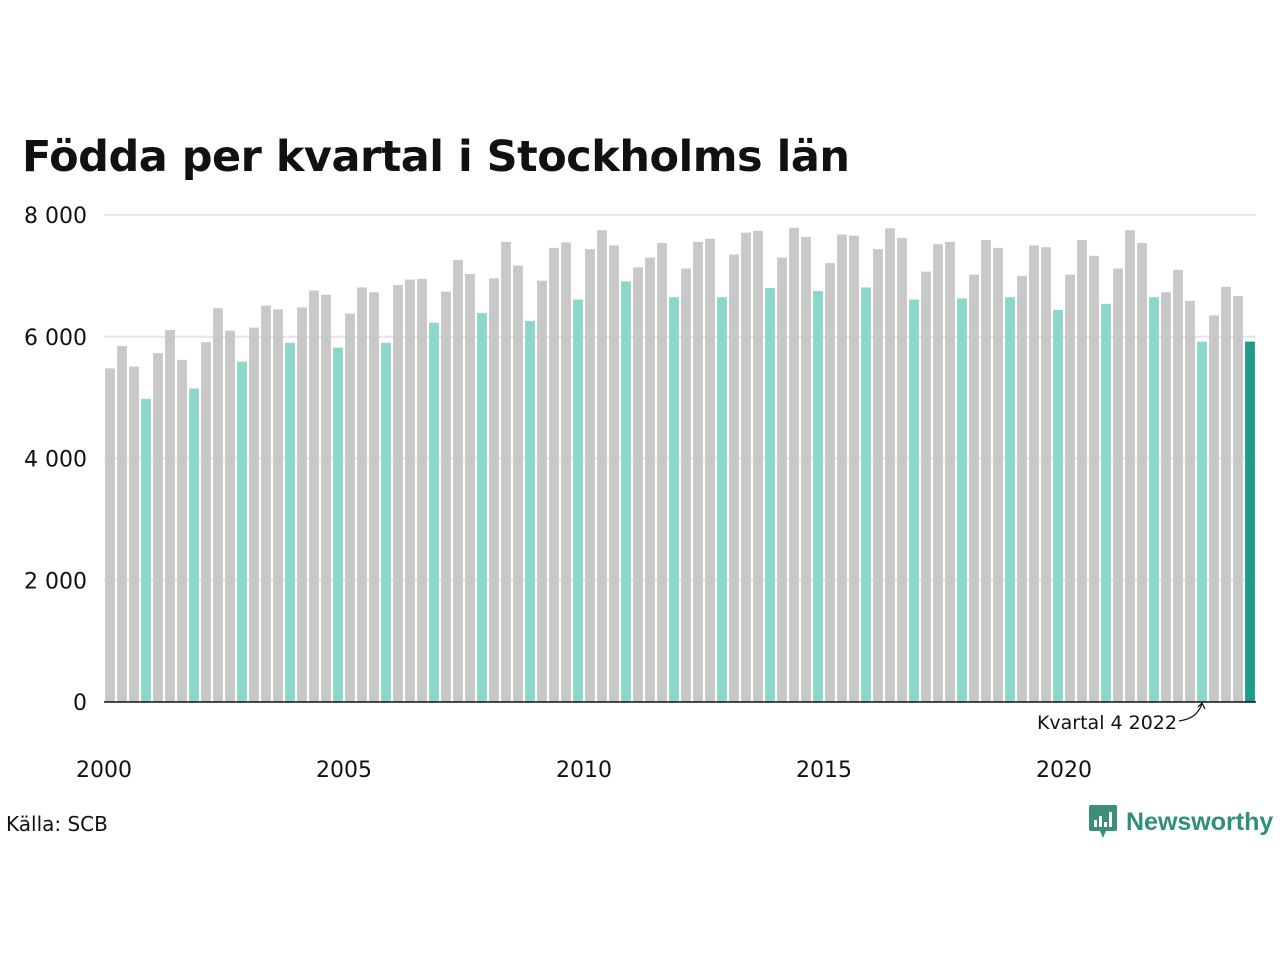 This screenshot has height=960, width=1280. Describe the element at coordinates (584, 770) in the screenshot. I see `x-axis-tick-labels: 2000 2005 2010 2015 2020` at that location.